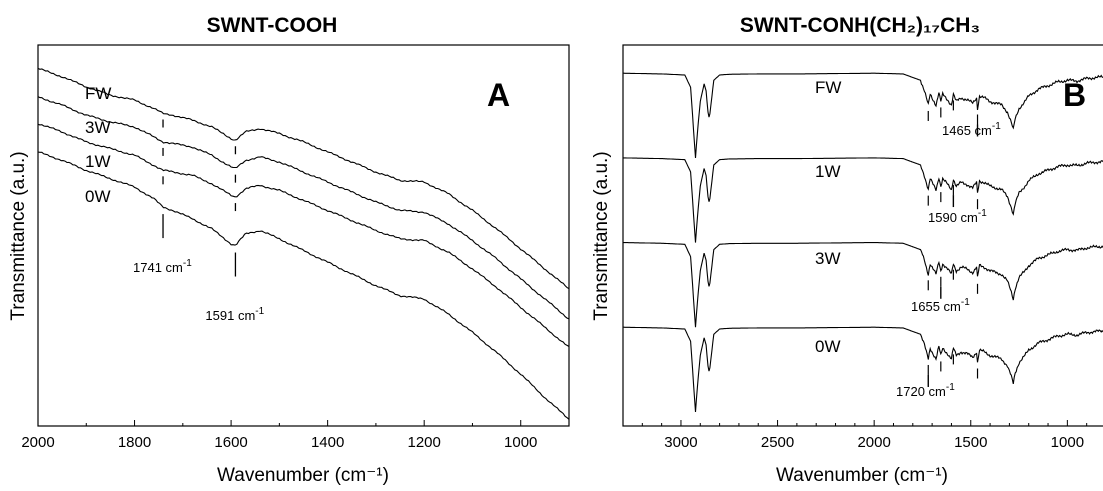  Describe the element at coordinates (162, 266) in the screenshot. I see `annotation-label: 1741 cm-1` at that location.